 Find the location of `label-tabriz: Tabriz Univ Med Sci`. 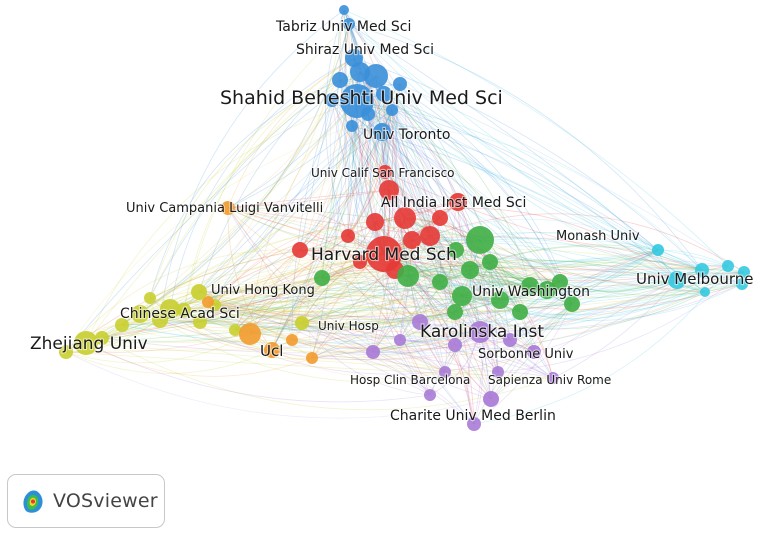

label-tabriz: Tabriz Univ Med Sci is located at coordinates (343, 27).